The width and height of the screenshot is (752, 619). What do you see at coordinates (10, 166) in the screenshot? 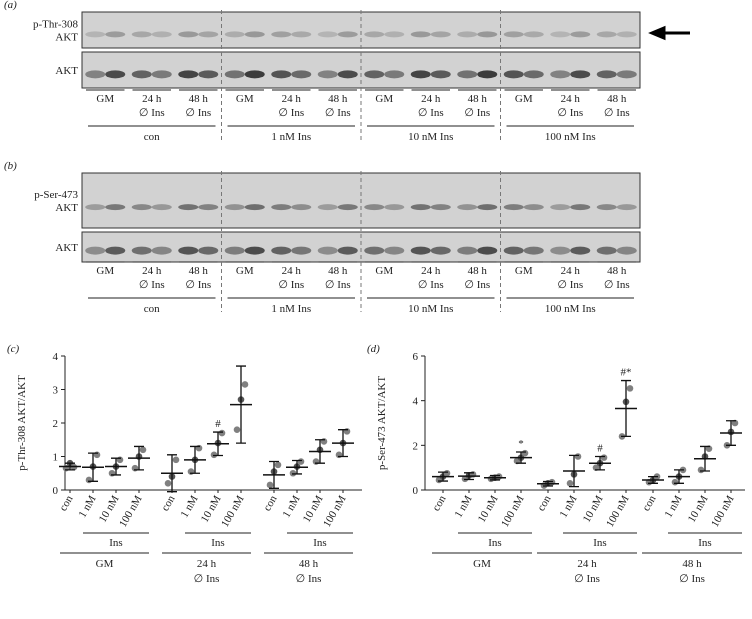
I see `panel-label: (b)` at bounding box center [10, 166].